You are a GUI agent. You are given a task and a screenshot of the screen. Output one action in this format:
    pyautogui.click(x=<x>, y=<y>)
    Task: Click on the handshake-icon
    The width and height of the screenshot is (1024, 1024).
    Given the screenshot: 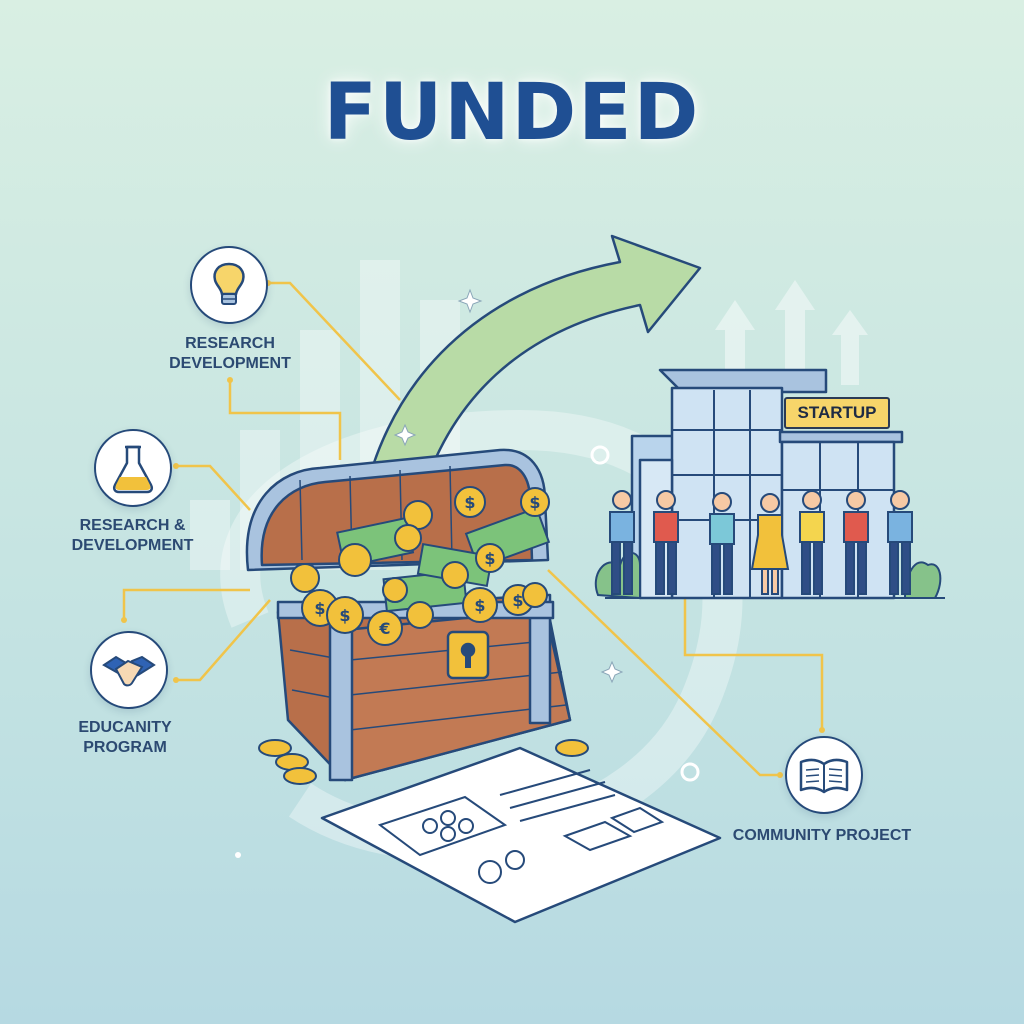 What is the action you would take?
    pyautogui.click(x=129, y=670)
    